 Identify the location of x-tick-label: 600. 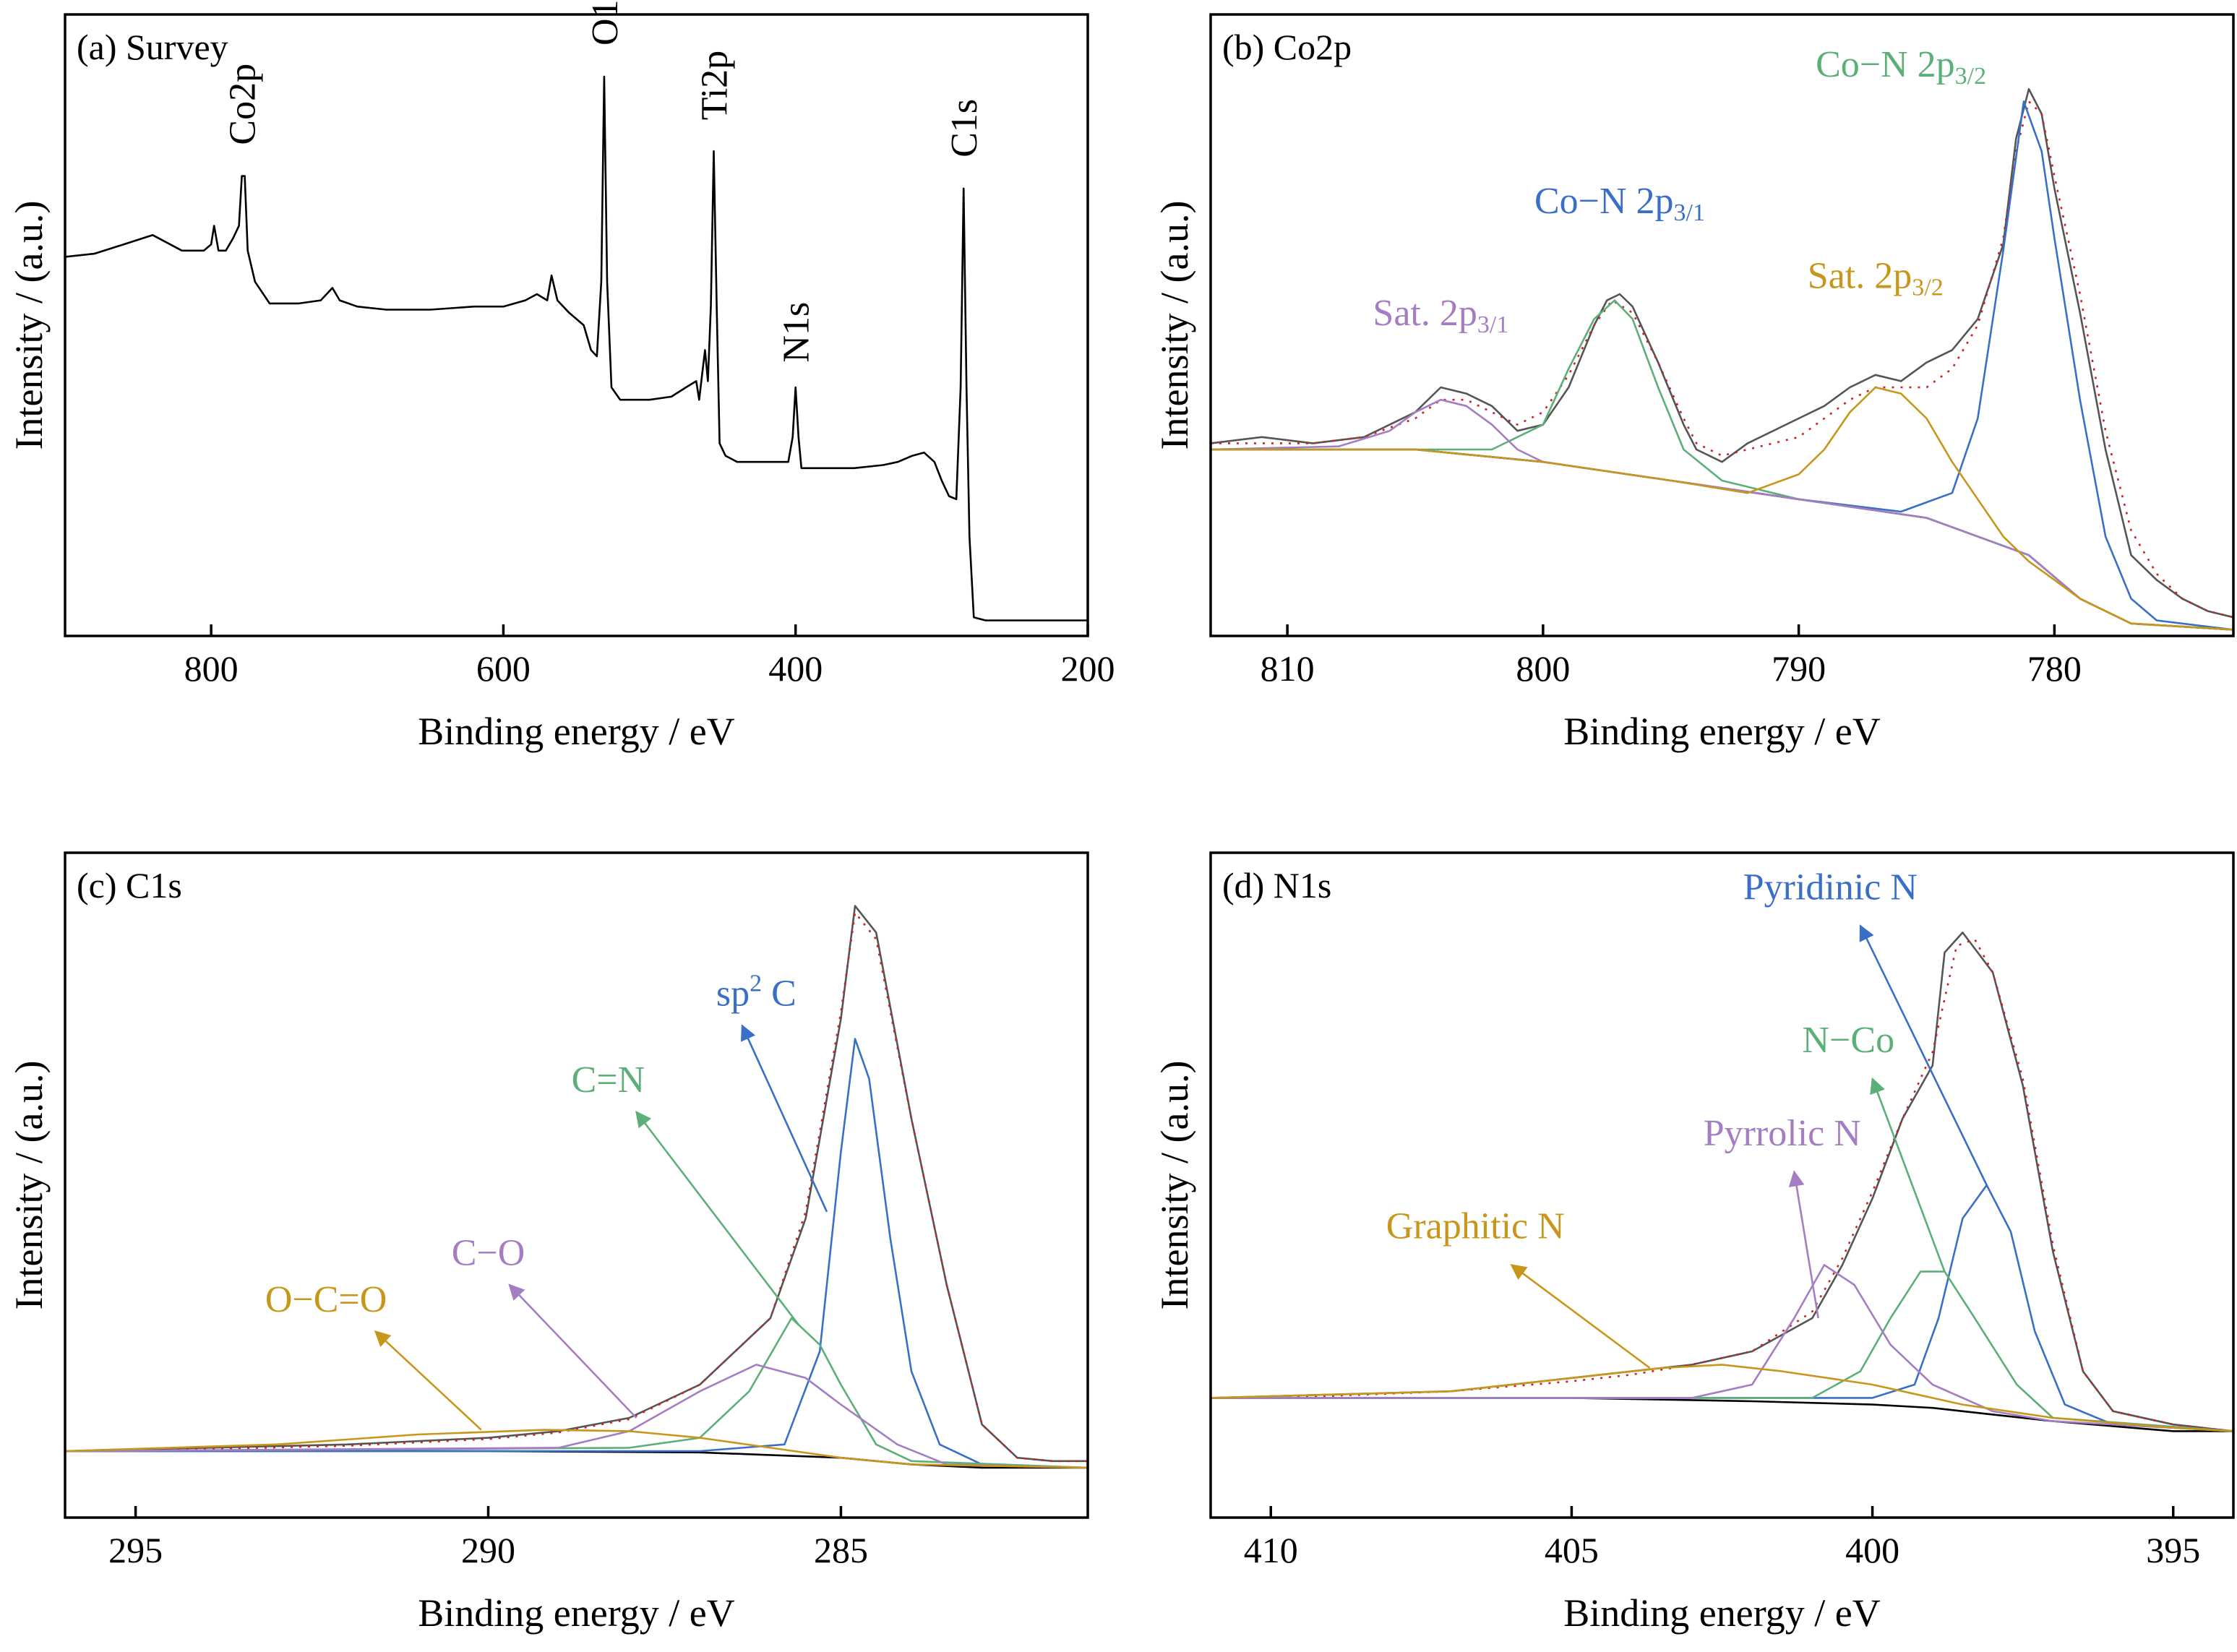
(503, 668).